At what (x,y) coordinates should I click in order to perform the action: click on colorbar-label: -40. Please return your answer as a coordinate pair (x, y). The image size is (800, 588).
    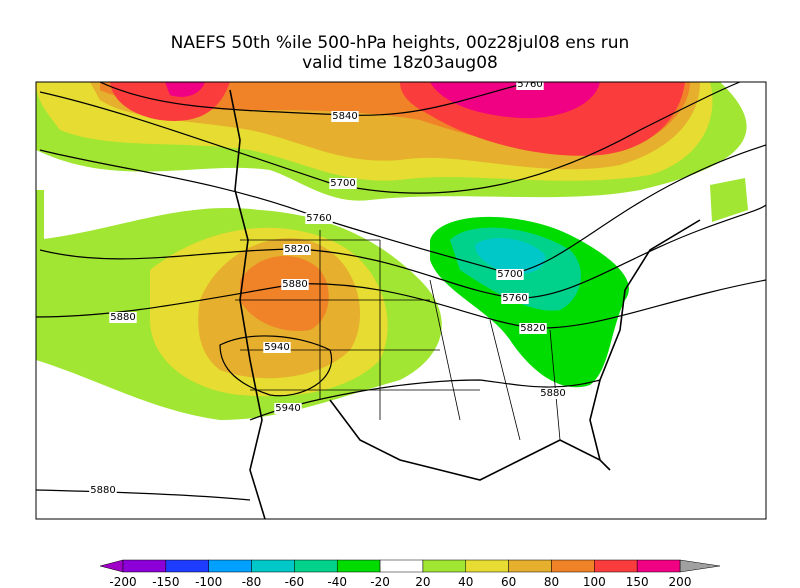
    Looking at the image, I should click on (337, 581).